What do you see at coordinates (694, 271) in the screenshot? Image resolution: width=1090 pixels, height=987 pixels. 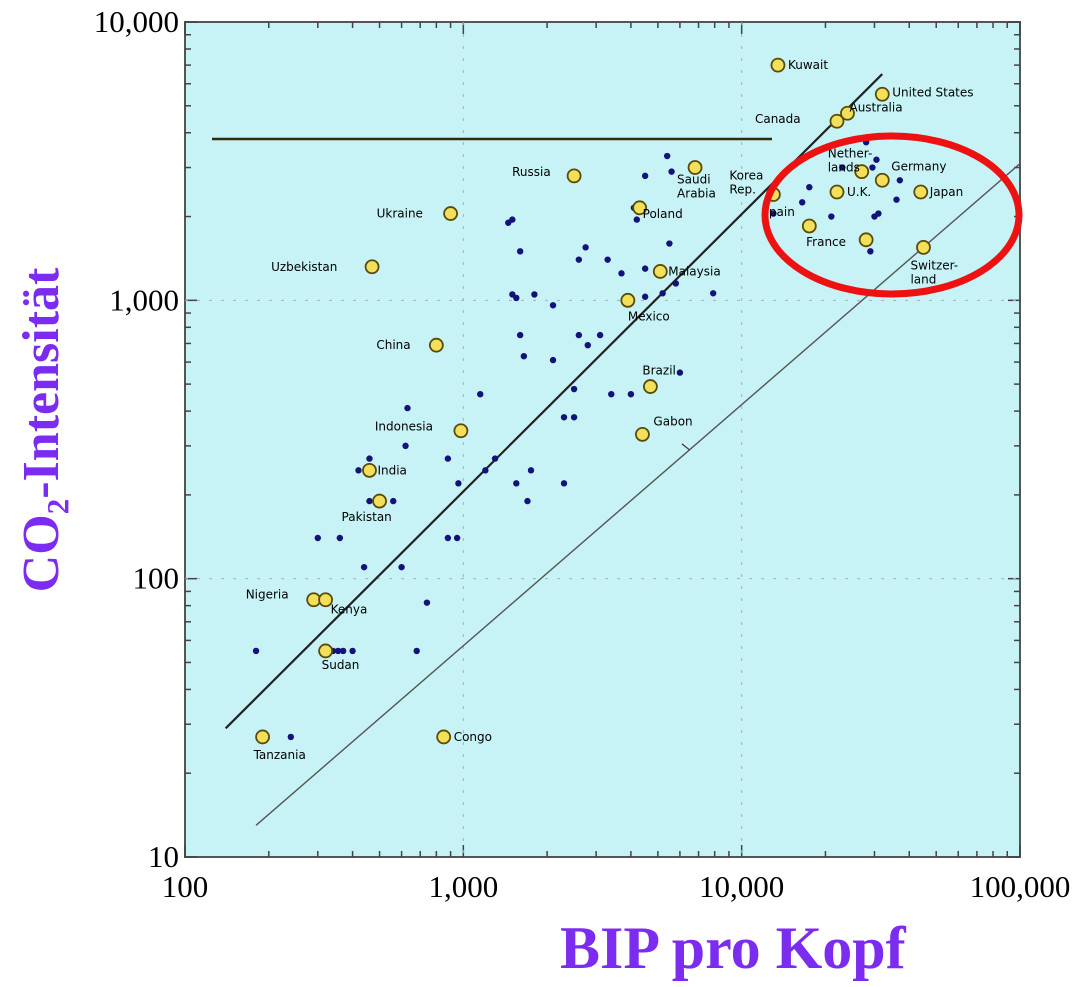 I see `country-label: Malaysia` at bounding box center [694, 271].